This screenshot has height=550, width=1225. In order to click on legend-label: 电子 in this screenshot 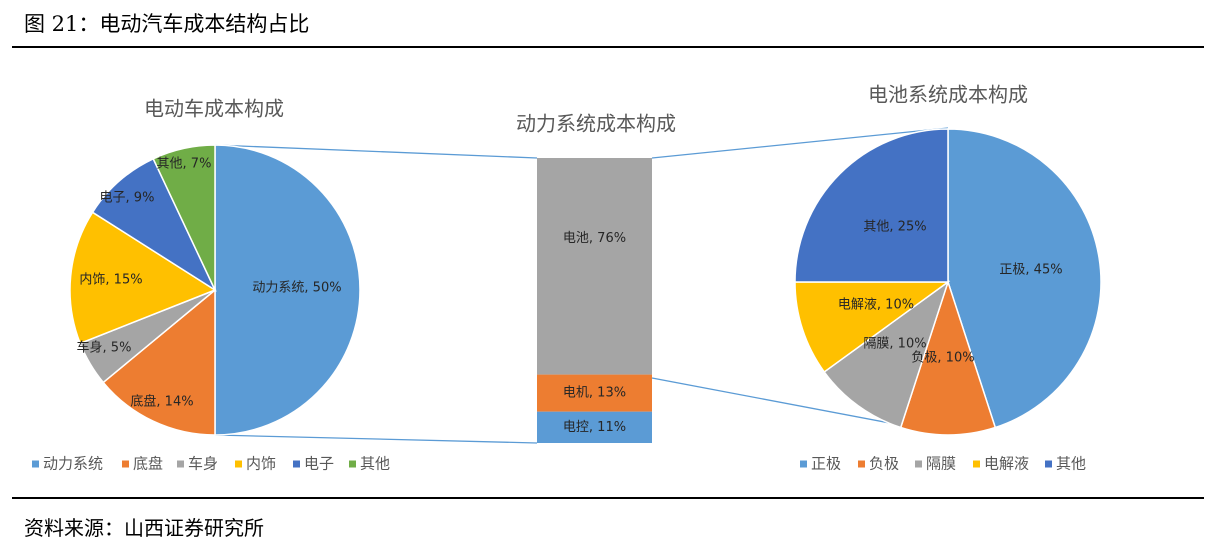, I will do `click(319, 464)`.